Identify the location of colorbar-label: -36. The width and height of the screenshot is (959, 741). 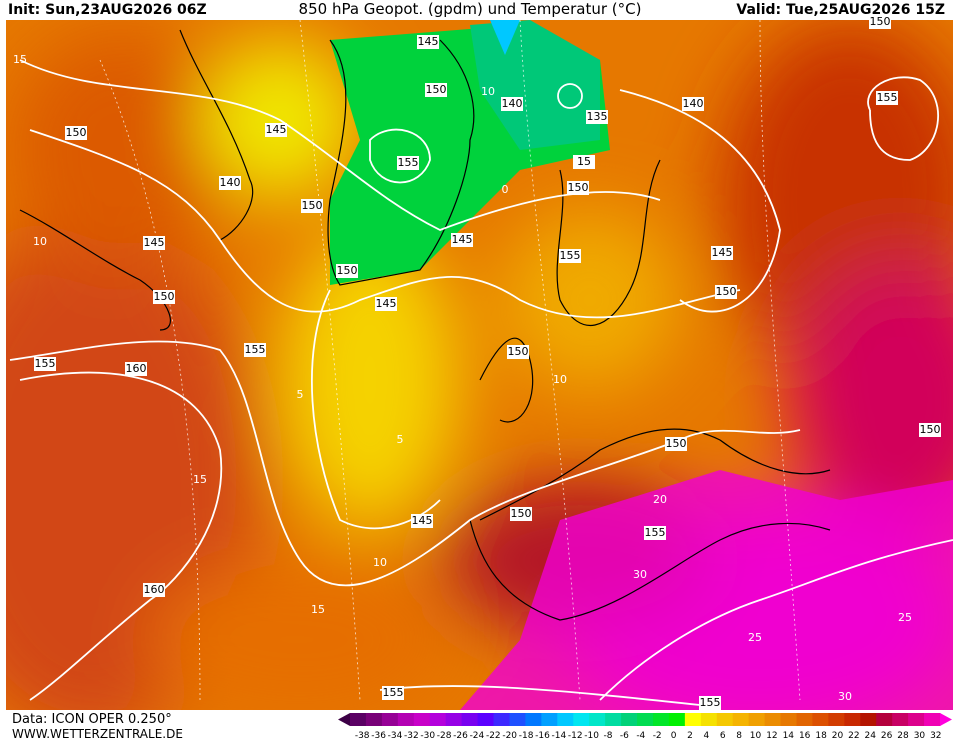
(378, 736).